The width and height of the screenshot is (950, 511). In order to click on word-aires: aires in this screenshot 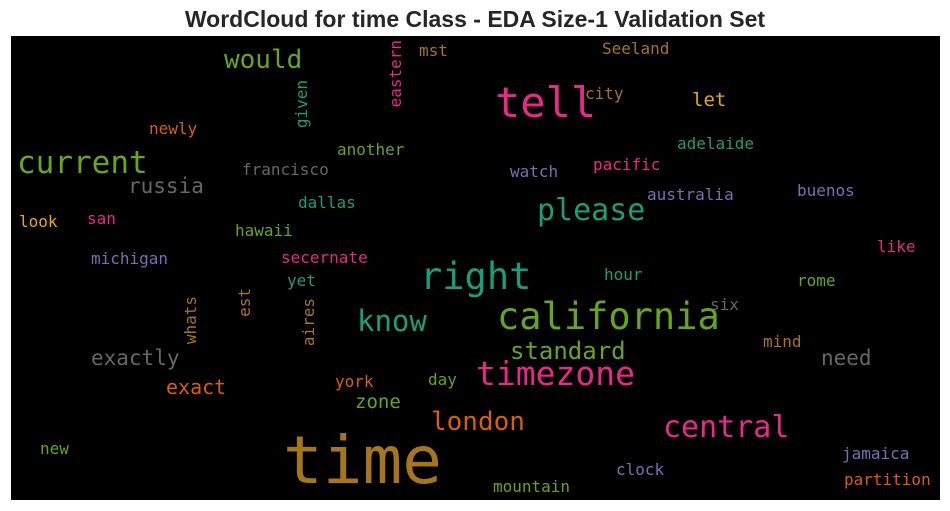, I will do `click(308, 322)`.